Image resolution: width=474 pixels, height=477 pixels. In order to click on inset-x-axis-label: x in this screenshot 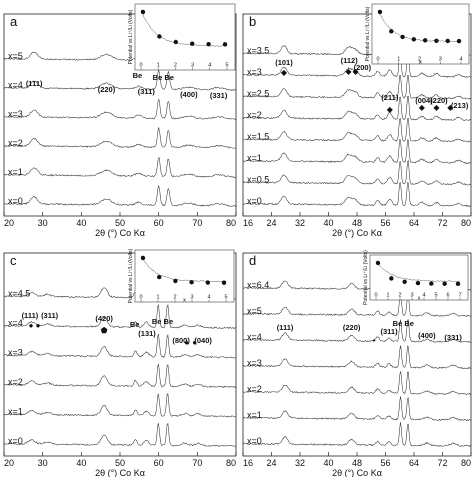, I will do `click(420, 63)`.